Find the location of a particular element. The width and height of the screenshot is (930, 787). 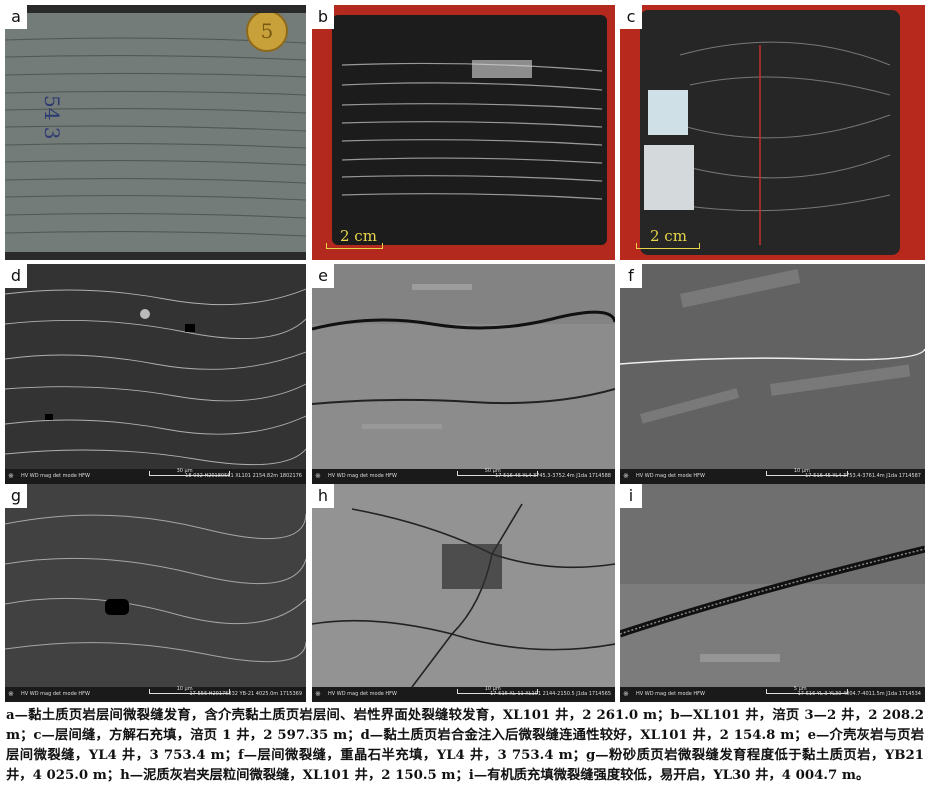

panel-letter: f is located at coordinates (631, 276).